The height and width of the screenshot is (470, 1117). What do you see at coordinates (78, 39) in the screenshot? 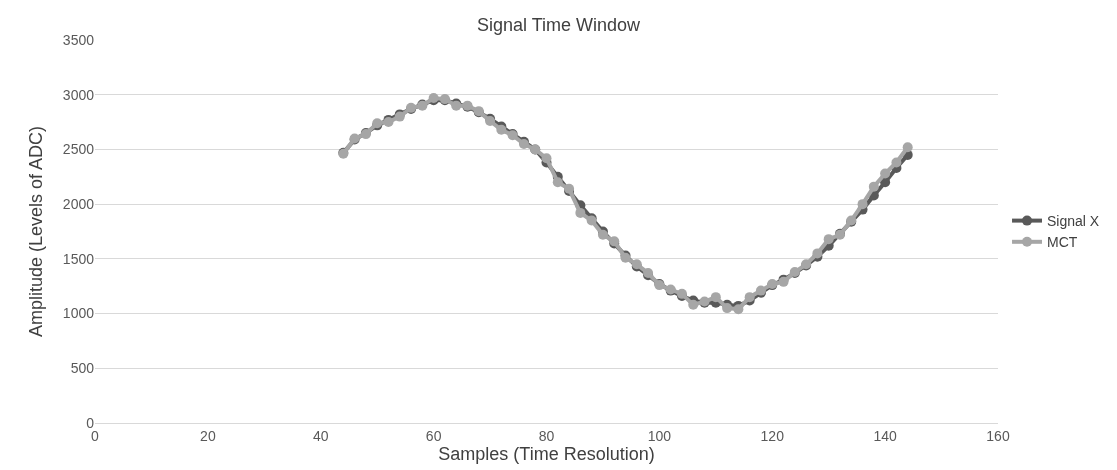
I see `y-tick-label: 3500` at bounding box center [78, 39].